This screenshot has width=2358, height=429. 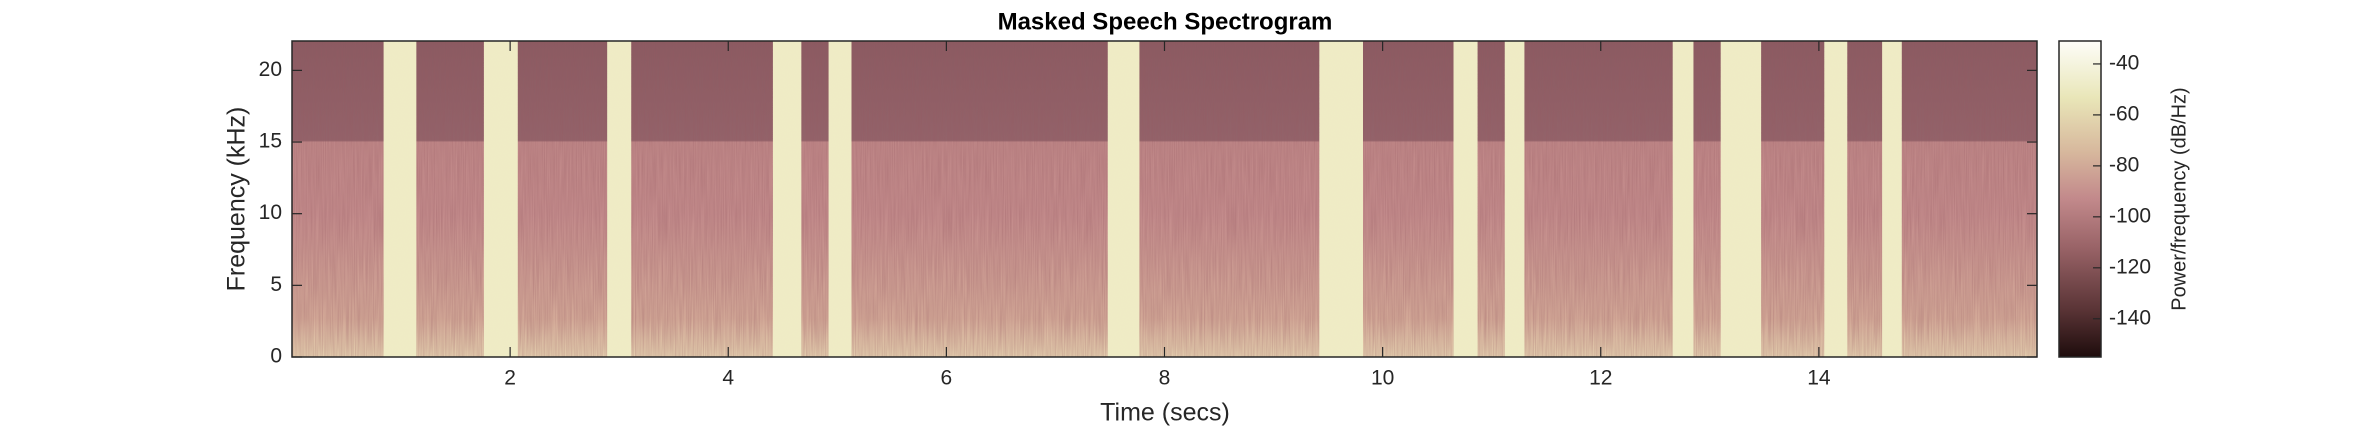 I want to click on y-axis-label: Frequency (kHz), so click(x=237, y=199).